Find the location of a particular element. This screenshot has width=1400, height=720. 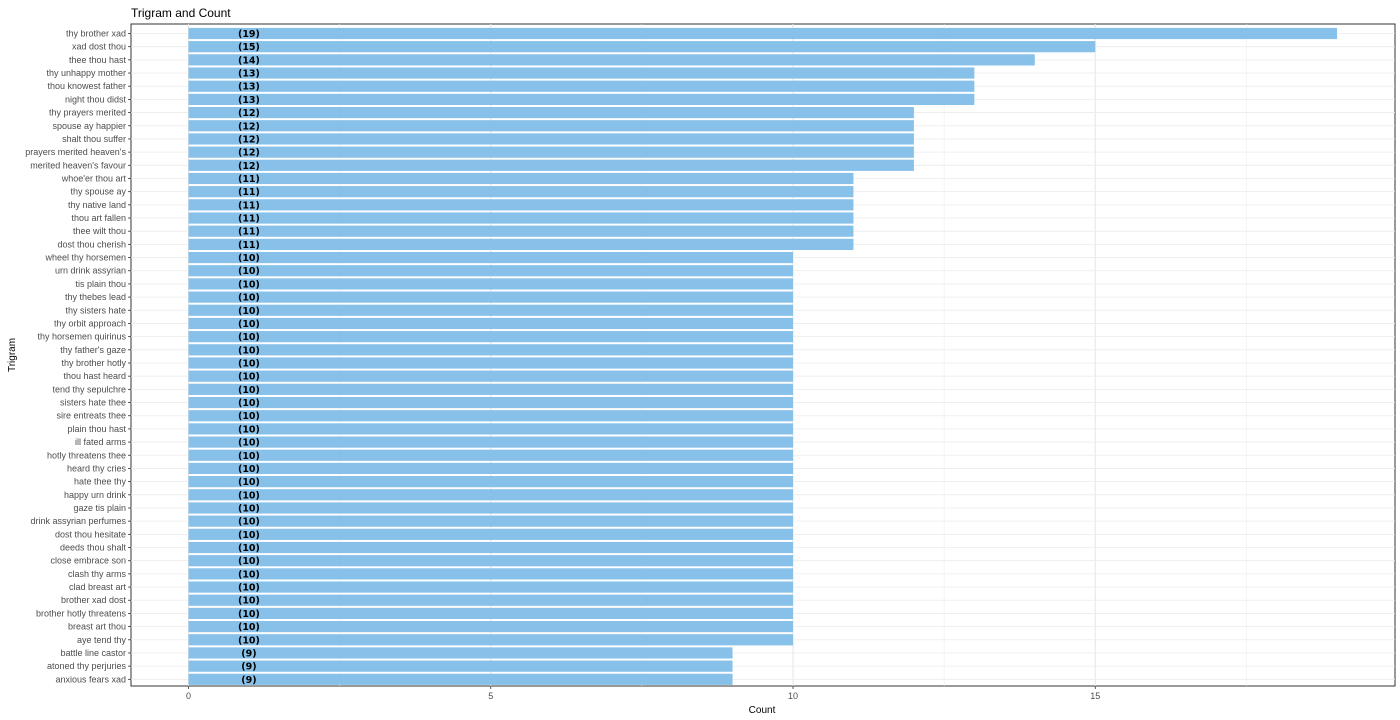

y-tick-label: sisters hate thee is located at coordinates (93, 403).